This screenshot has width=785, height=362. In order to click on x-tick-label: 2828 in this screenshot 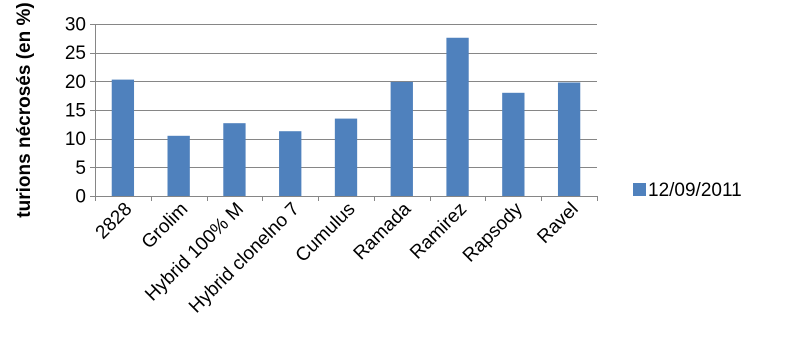, I will do `click(114, 221)`.